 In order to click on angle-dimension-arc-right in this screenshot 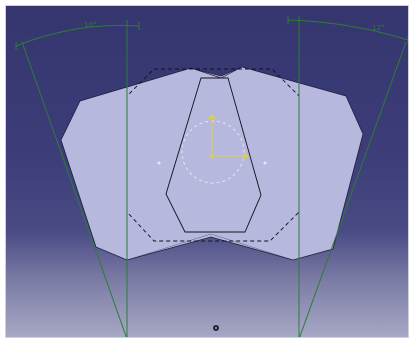, I will do `click(347, 30)`.